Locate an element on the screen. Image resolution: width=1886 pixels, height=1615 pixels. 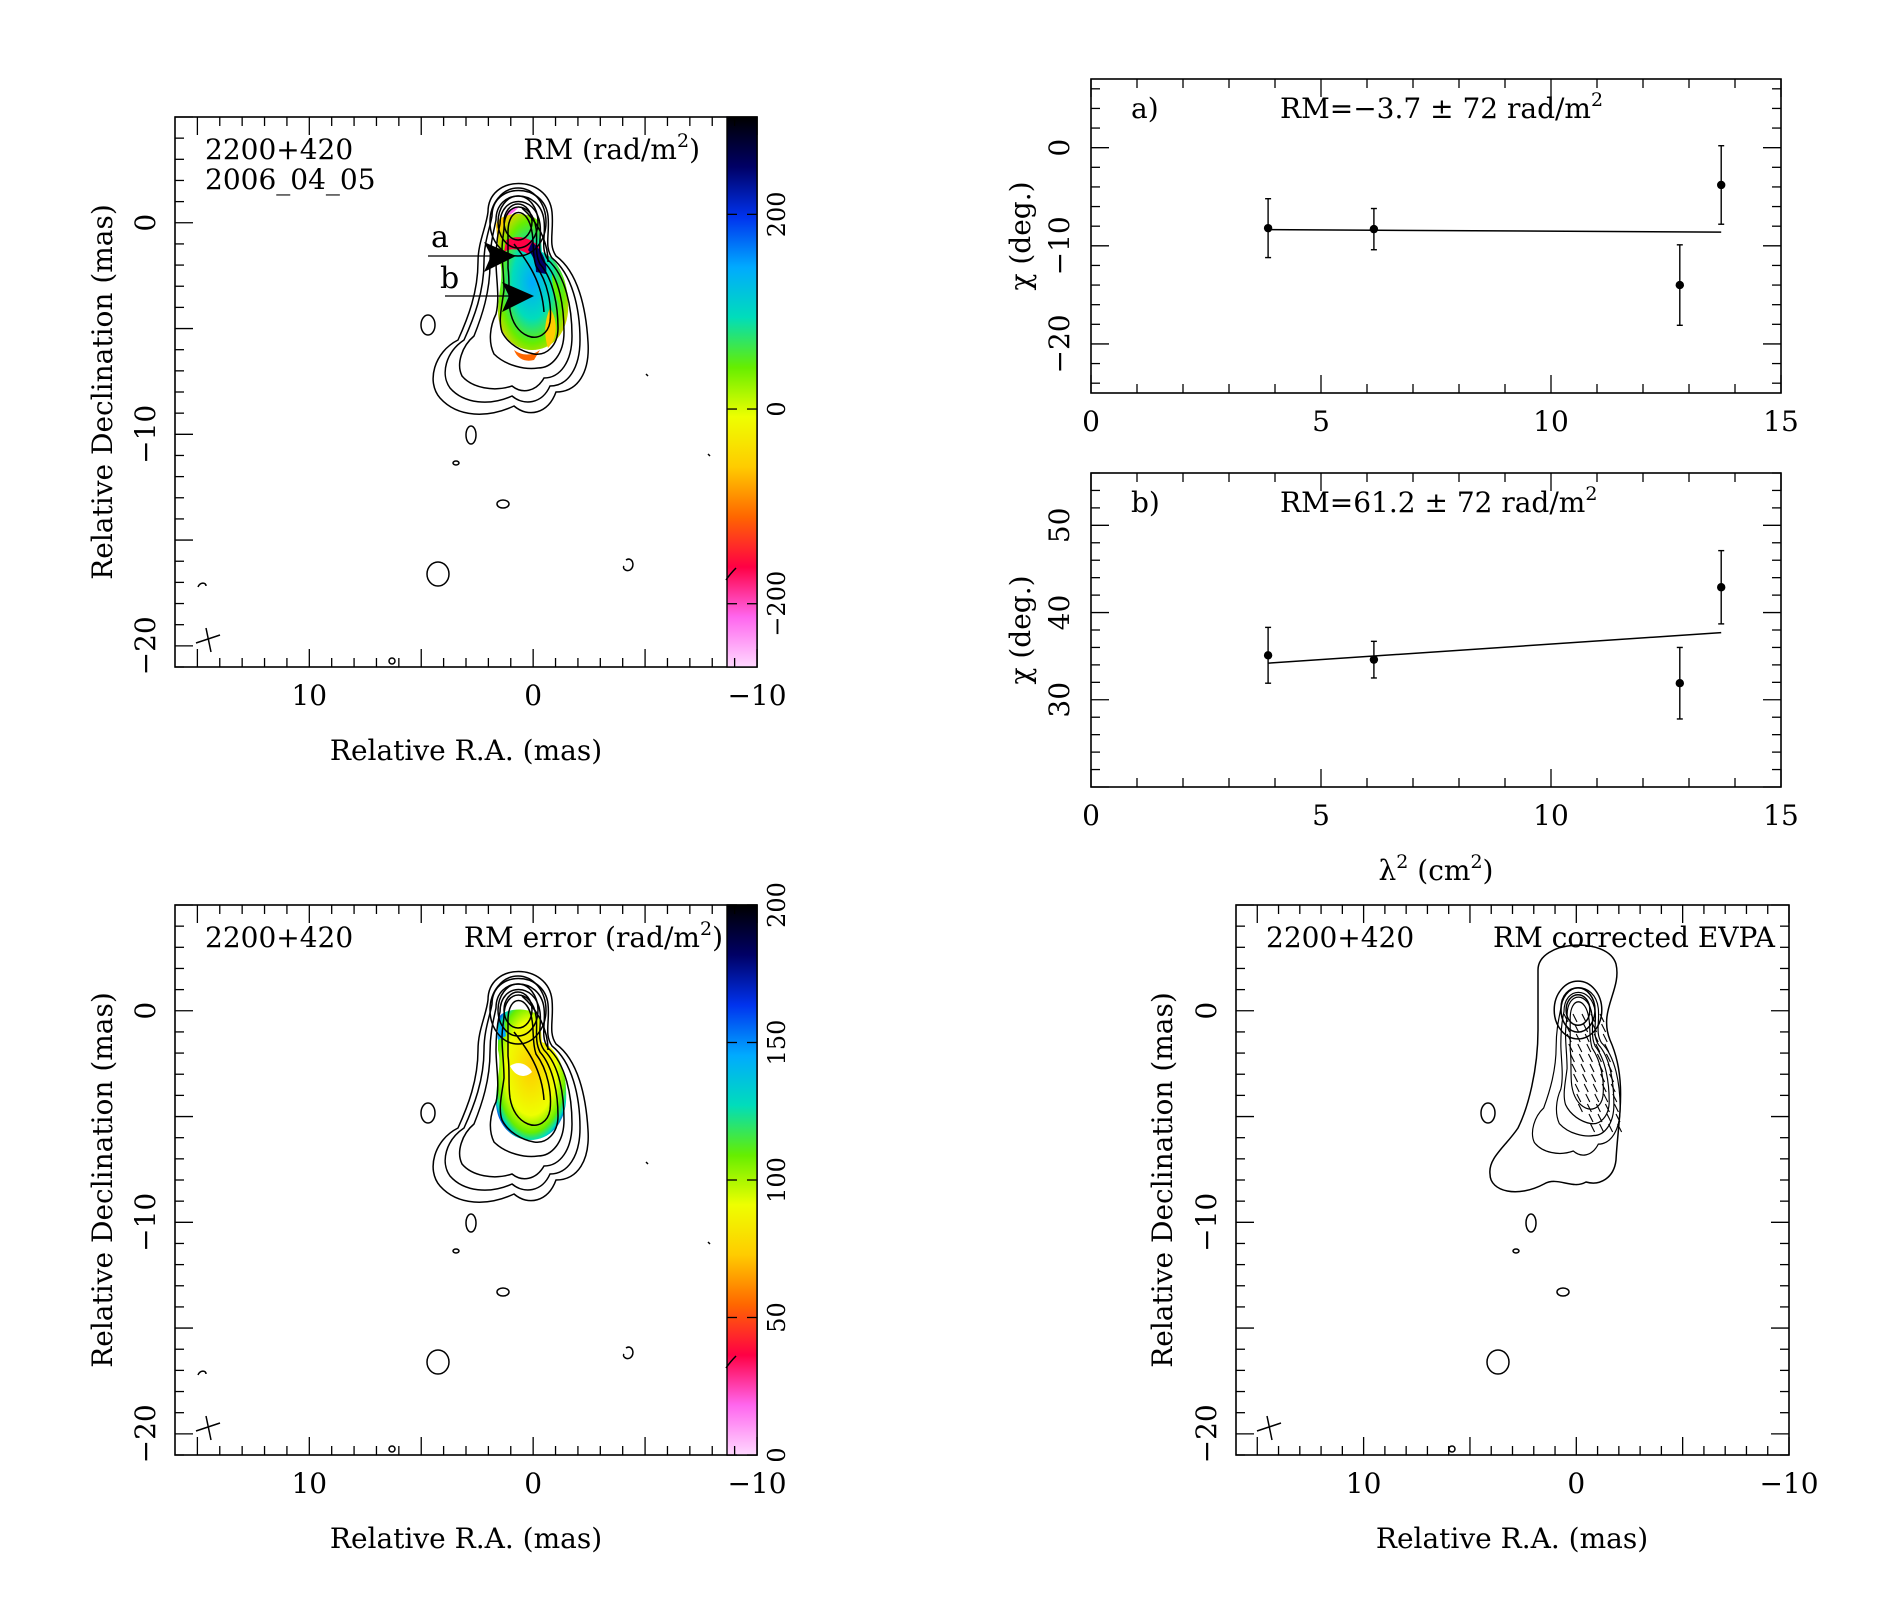
marker-b-arrow-icon is located at coordinates (518, 297).